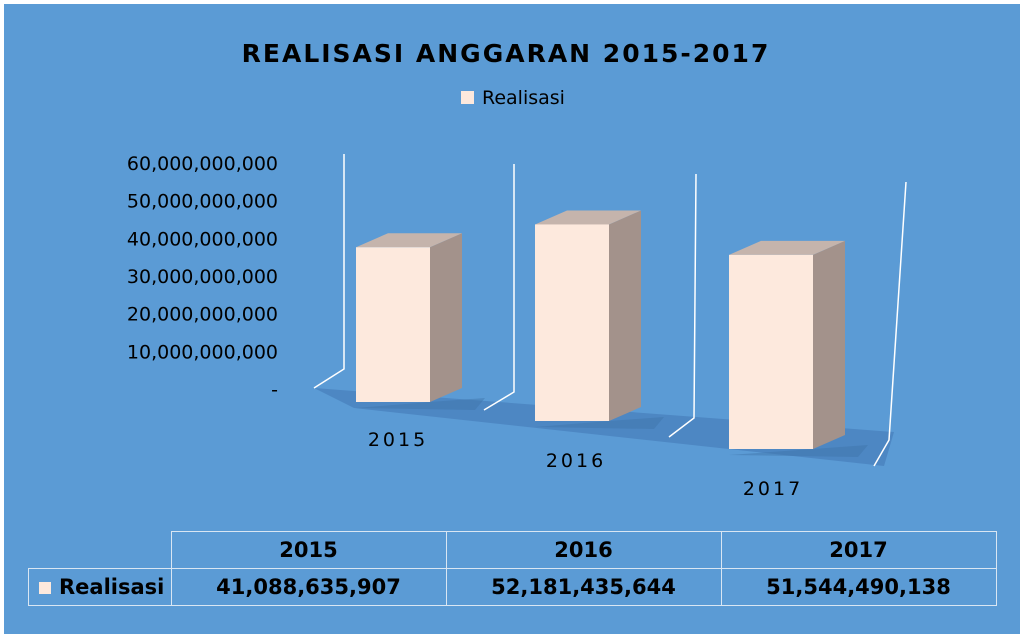  I want to click on table-row-label: Realisasi, so click(100, 587).